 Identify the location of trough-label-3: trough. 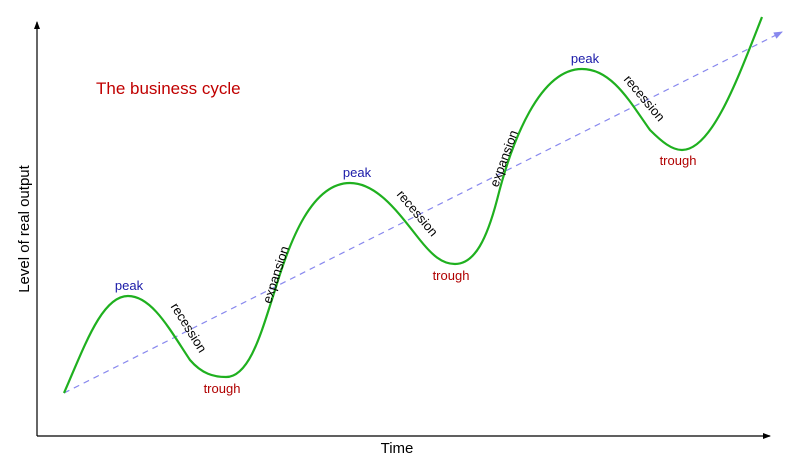
(678, 160).